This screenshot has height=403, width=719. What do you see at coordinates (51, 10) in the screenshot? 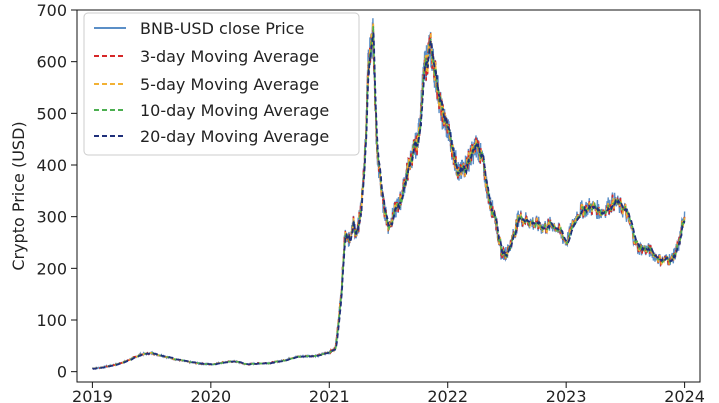
I see `y-tick-label: 700` at bounding box center [51, 10].